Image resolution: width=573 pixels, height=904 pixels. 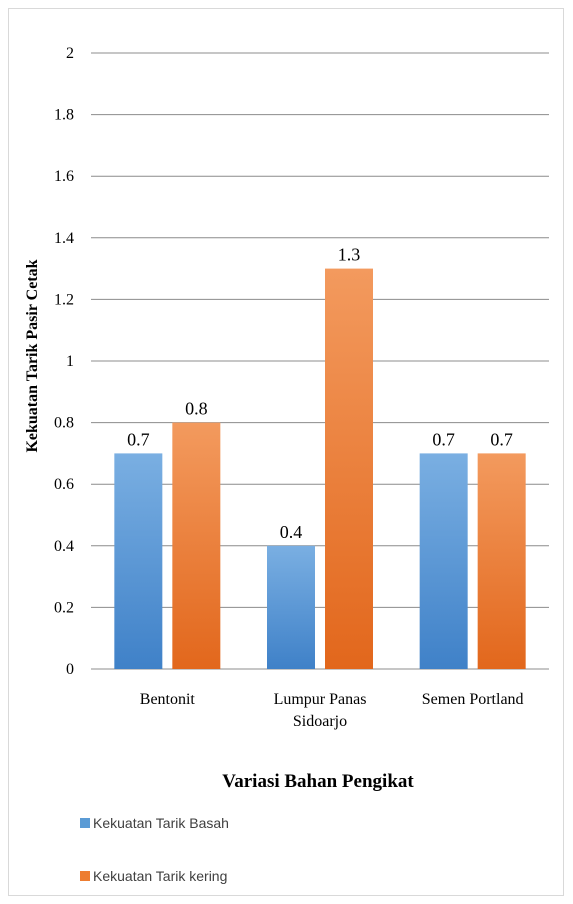 I want to click on legend-item-kering: Kekuatan Tarik kering, so click(x=153, y=876).